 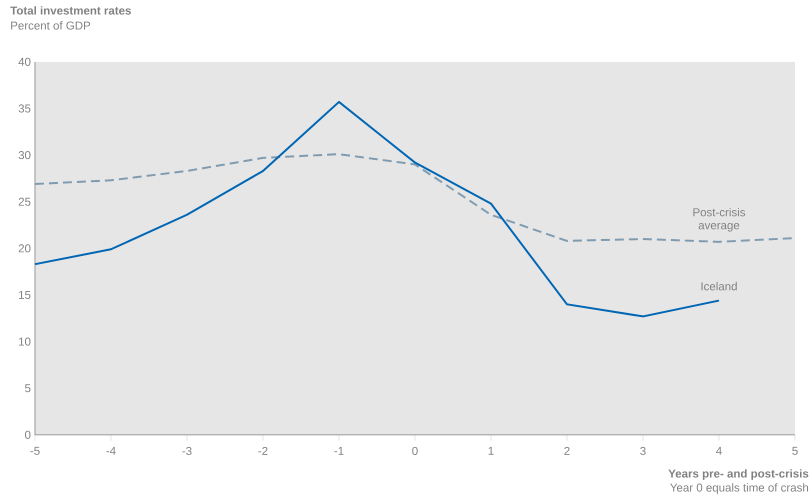 What do you see at coordinates (739, 488) in the screenshot?
I see `text: Year 0 equals time of crash` at bounding box center [739, 488].